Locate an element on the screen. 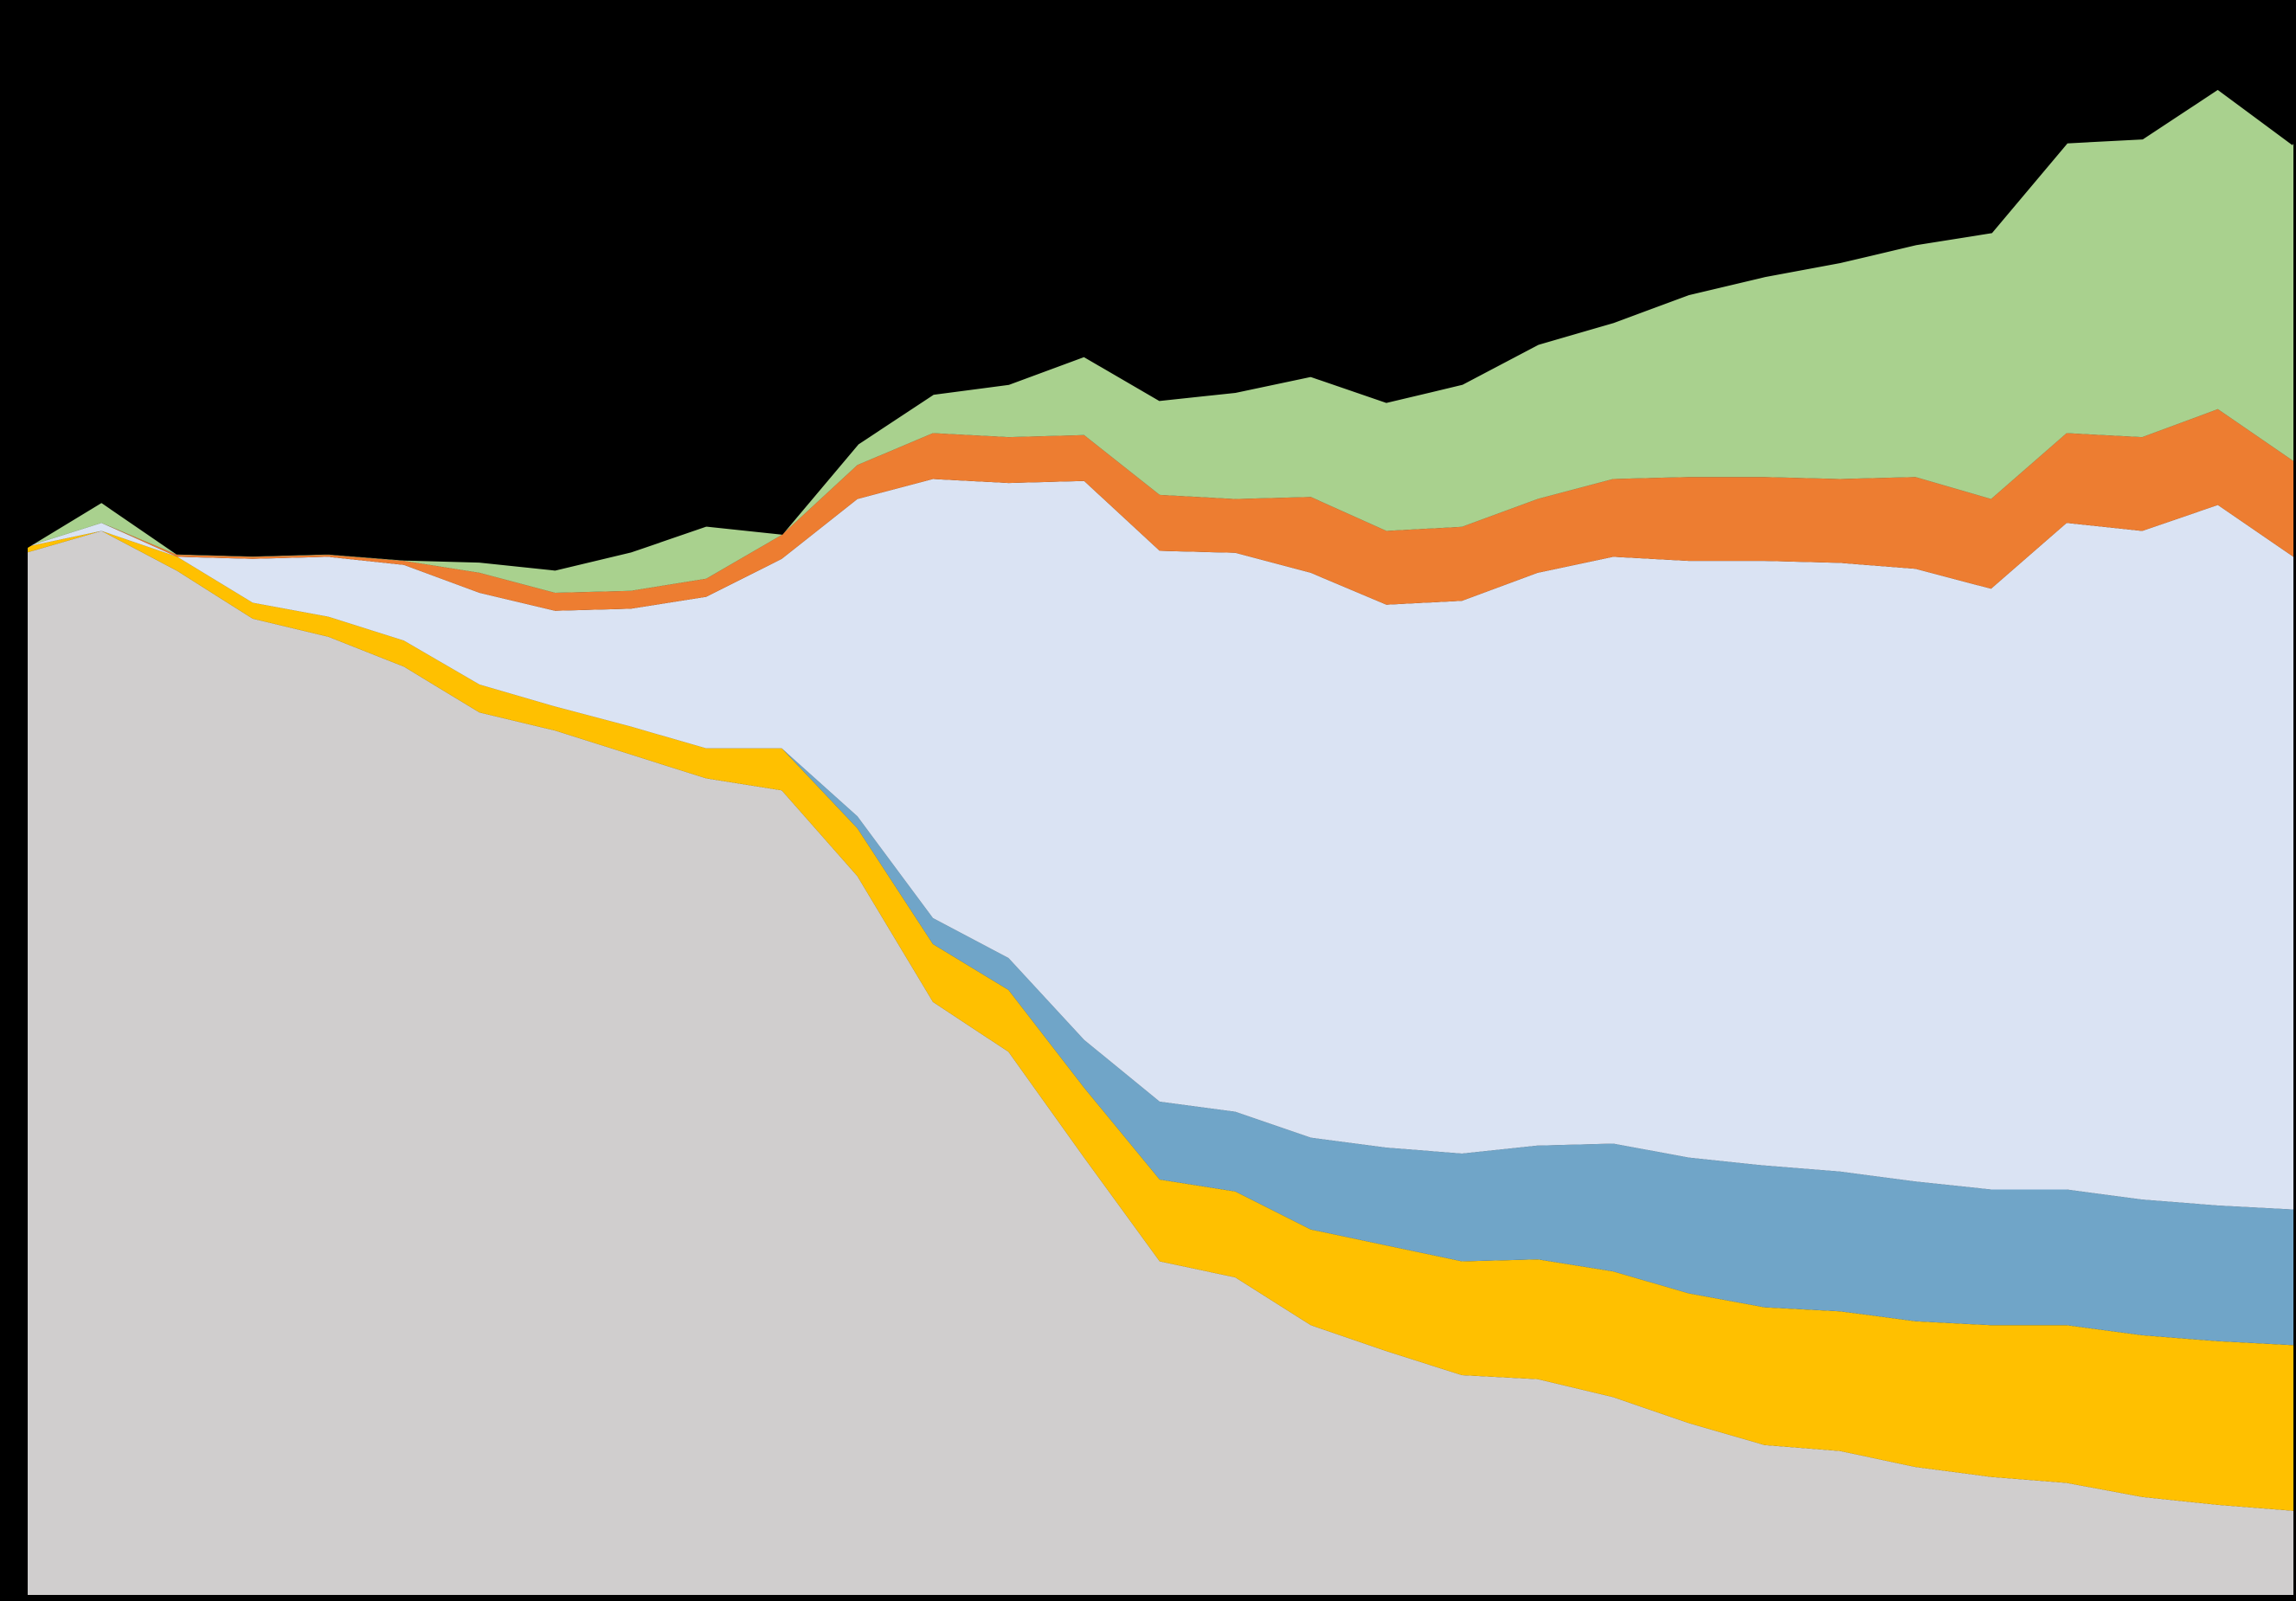 This screenshot has height=1601, width=2296. area is located at coordinates (1159, 509).